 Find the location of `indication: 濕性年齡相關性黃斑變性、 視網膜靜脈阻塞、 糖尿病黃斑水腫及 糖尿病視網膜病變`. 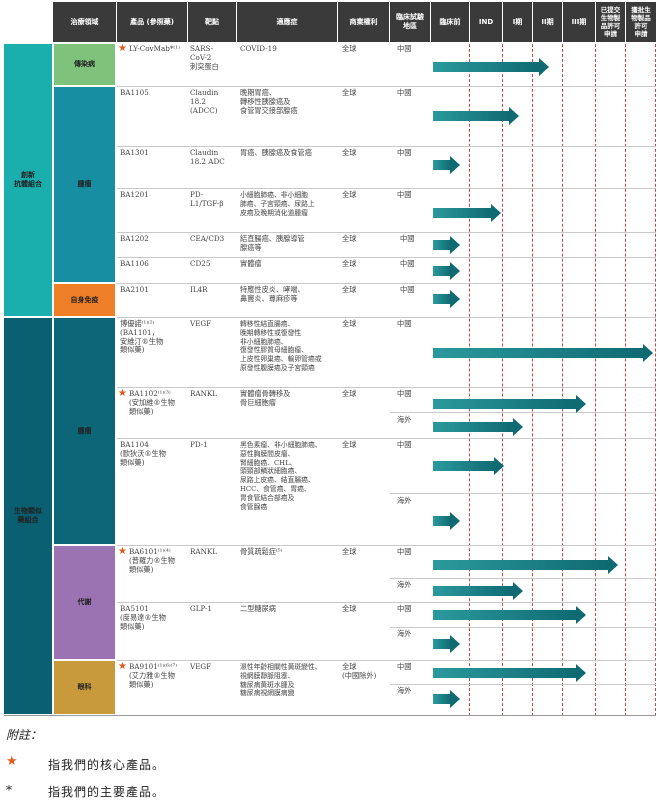

indication: 濕性年齡相關性黃斑變性、 視網膜靜脈阻塞、 糖尿病黃斑水腫及 糖尿病視網膜病變 is located at coordinates (281, 680).